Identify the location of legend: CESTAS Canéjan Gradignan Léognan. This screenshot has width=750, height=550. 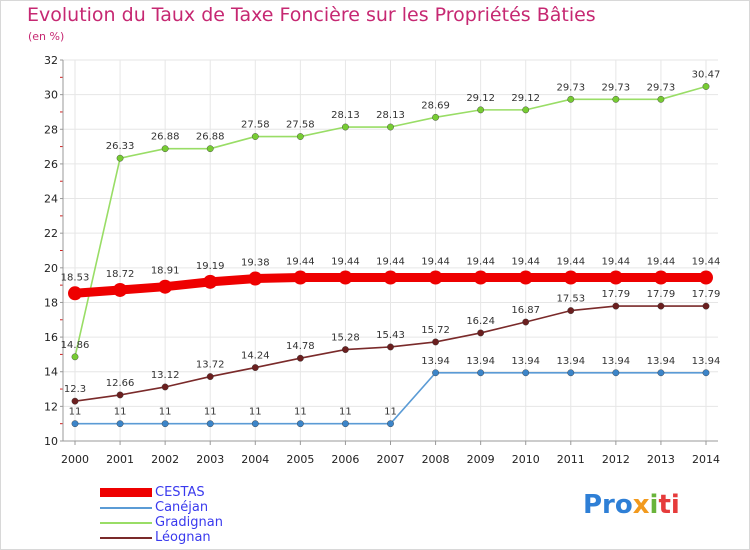
(230, 515).